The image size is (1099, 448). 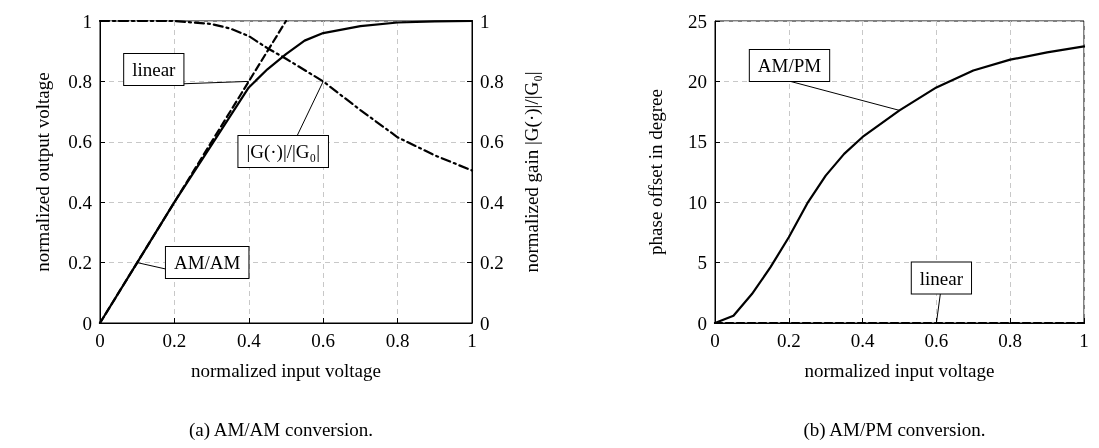 What do you see at coordinates (697, 81) in the screenshot?
I see `y-tick-label: 20` at bounding box center [697, 81].